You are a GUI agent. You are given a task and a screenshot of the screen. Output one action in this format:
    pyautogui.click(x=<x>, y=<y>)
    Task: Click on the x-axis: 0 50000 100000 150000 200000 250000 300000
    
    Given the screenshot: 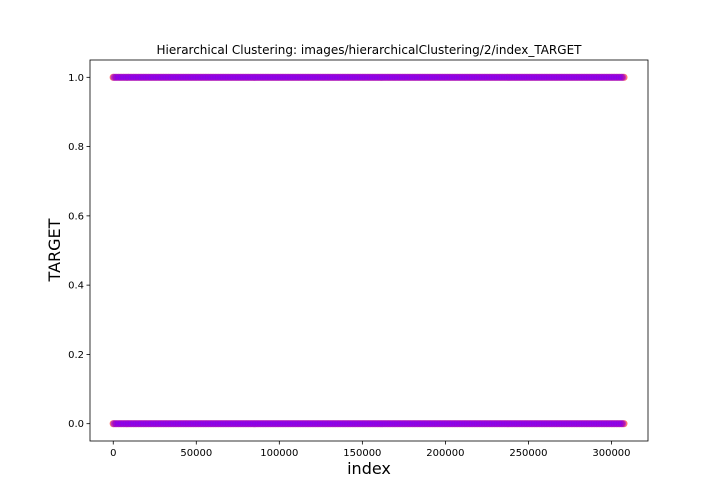 What is the action you would take?
    pyautogui.click(x=370, y=450)
    